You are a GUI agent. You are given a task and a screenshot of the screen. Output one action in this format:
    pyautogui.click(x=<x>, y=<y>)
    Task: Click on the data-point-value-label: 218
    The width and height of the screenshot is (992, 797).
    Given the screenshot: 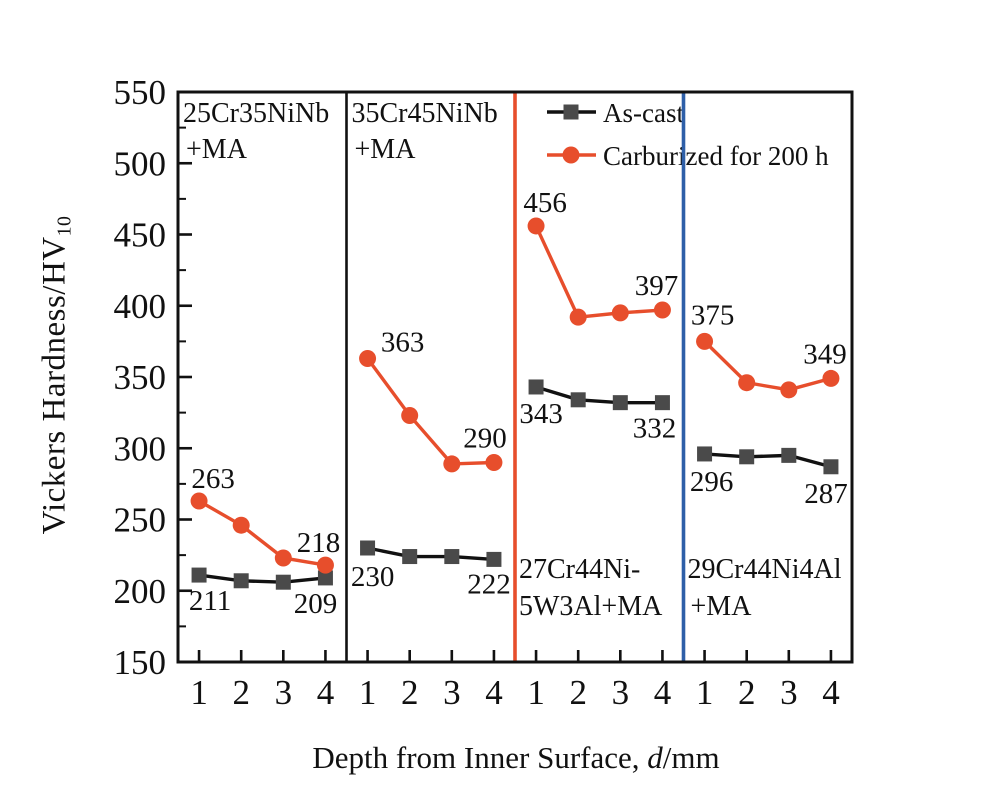 What is the action you would take?
    pyautogui.click(x=319, y=543)
    